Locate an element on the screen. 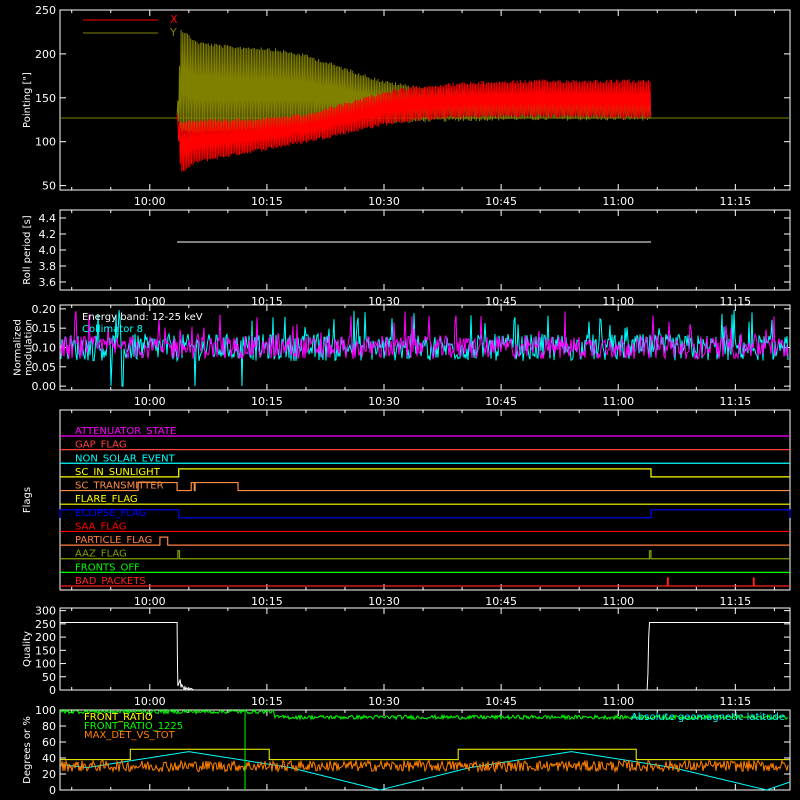 This screenshot has width=800, height=800. pointing-y-tick-label: 50 is located at coordinates (49, 186).